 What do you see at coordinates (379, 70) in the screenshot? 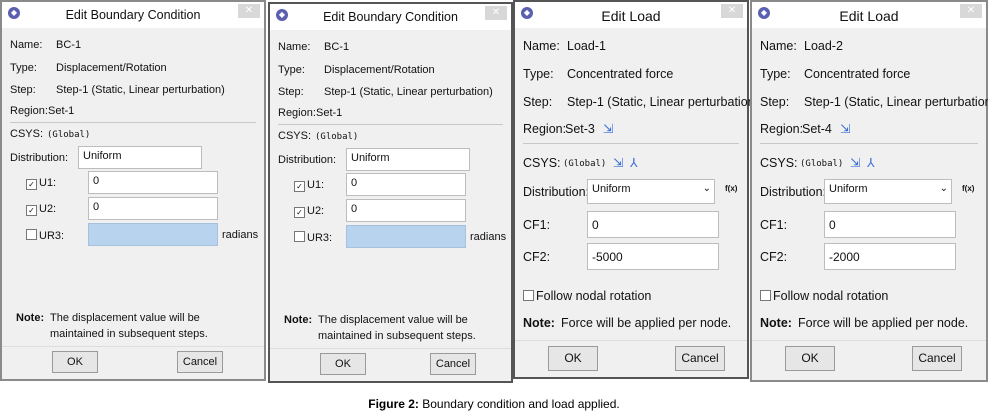
I see `type-value: Displacement/Rotation` at bounding box center [379, 70].